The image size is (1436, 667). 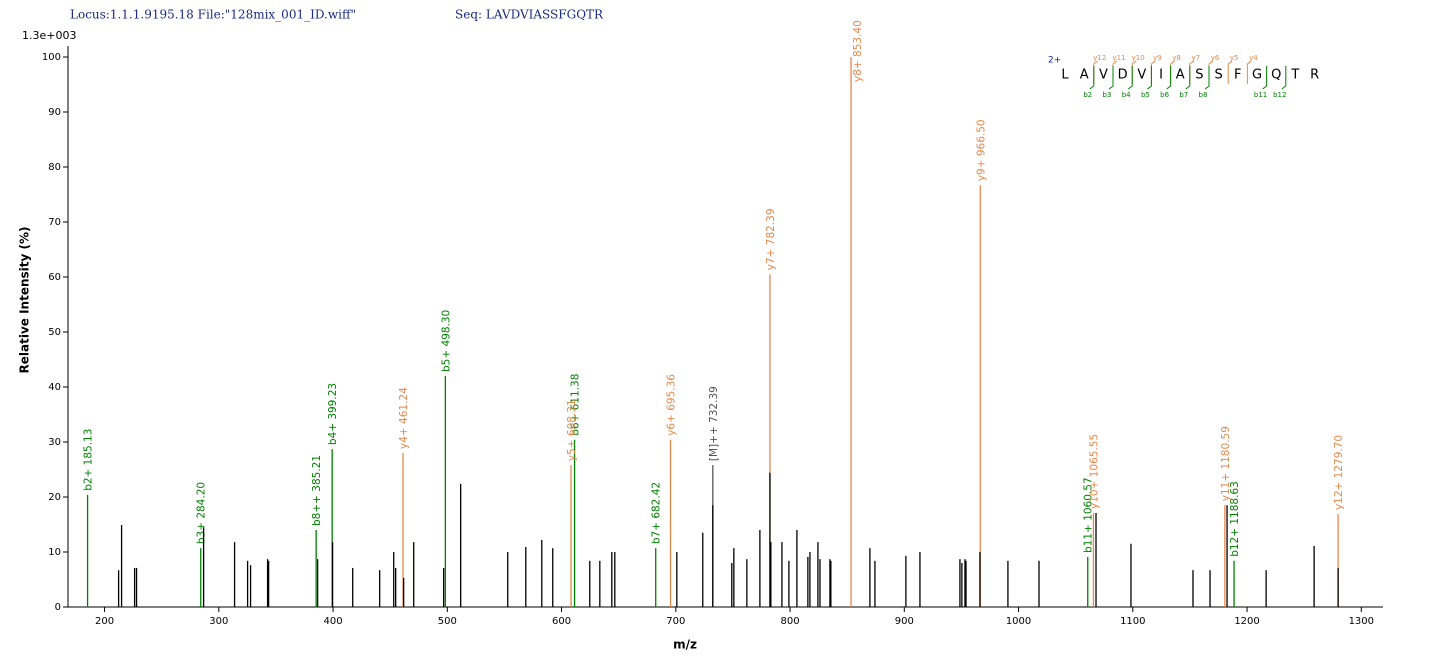 I want to click on y-ion: y12, so click(x=1099, y=58).